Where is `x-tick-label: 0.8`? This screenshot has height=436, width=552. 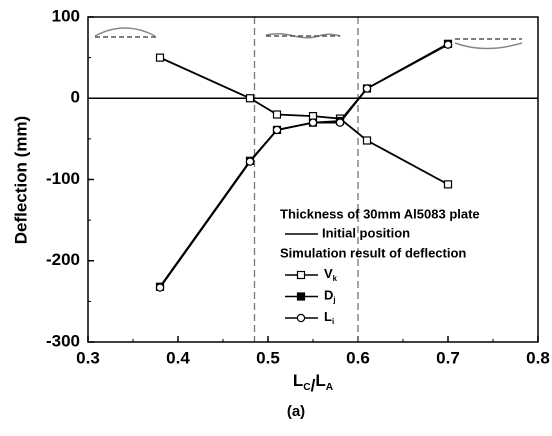
x-tick-label: 0.8 is located at coordinates (538, 357).